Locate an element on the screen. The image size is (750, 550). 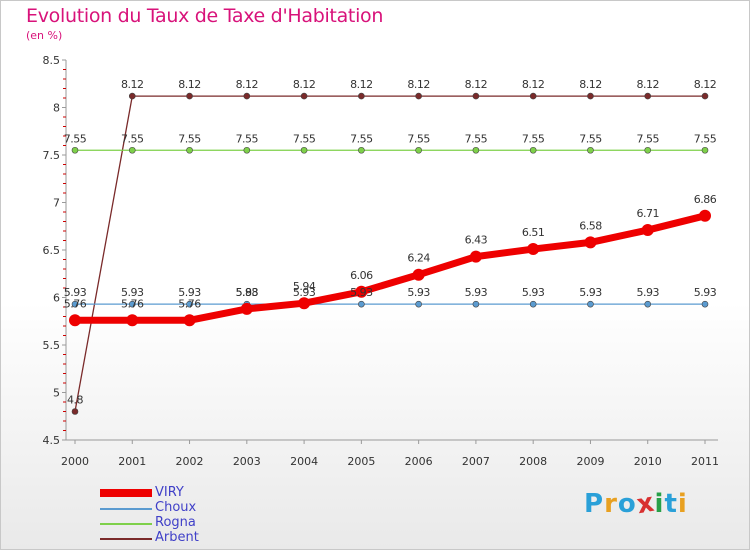
legend-item-choux: Choux is located at coordinates (180, 508).